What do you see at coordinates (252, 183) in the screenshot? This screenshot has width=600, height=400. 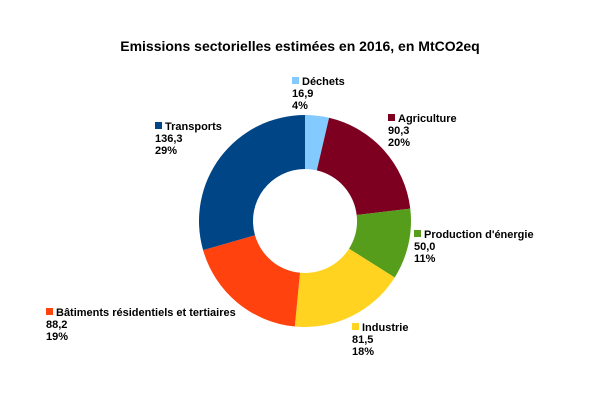 I see `slice-transports` at bounding box center [252, 183].